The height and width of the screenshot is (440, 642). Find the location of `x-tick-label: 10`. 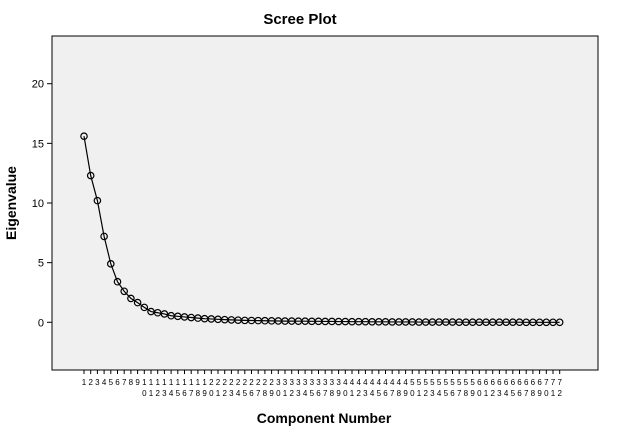

x-tick-label: 10 is located at coordinates (144, 388).